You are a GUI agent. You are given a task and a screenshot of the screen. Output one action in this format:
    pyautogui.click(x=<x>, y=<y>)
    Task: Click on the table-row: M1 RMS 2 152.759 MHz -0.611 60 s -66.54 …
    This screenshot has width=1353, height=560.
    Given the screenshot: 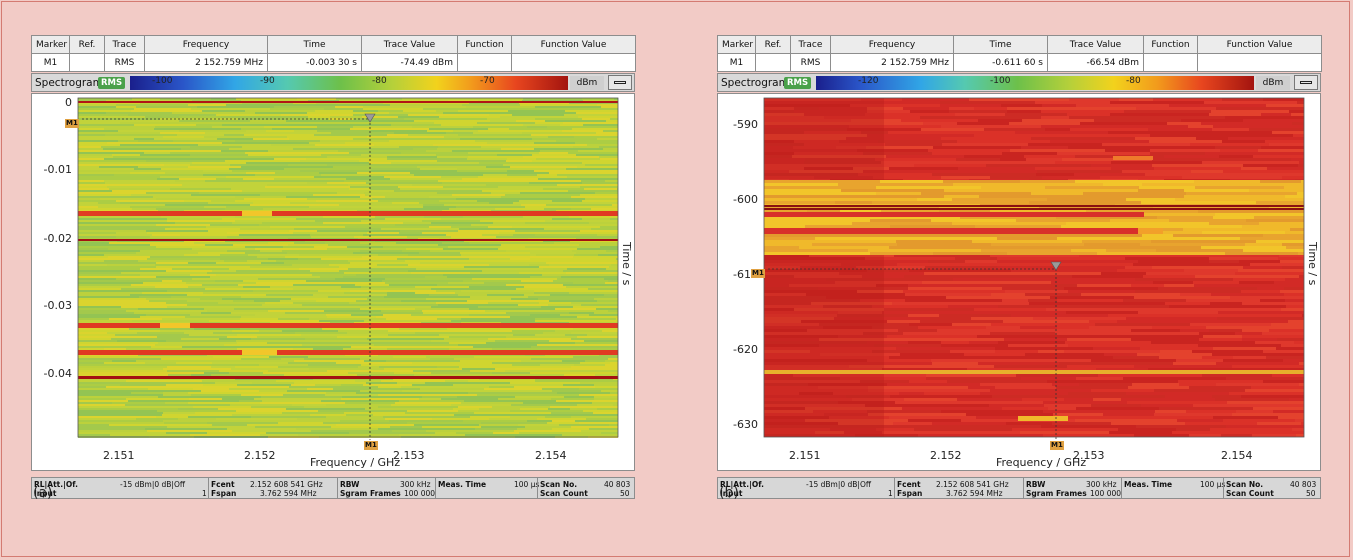 What is the action you would take?
    pyautogui.click(x=1019, y=62)
    